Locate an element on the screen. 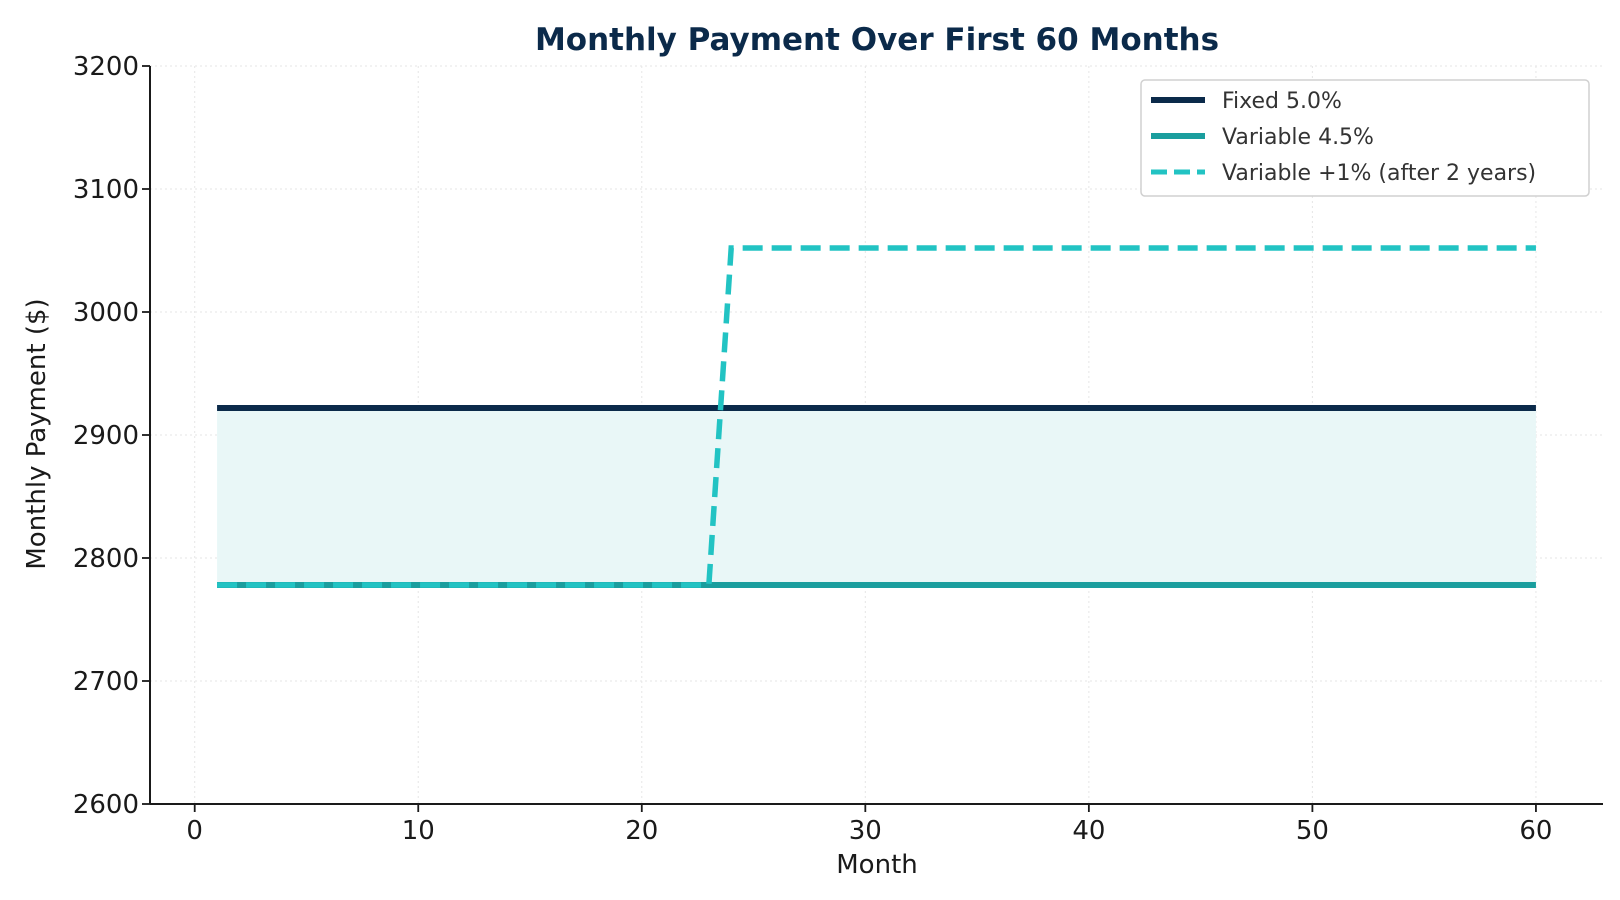 The image size is (1620, 900). y-tick-label: 2600 is located at coordinates (106, 805).